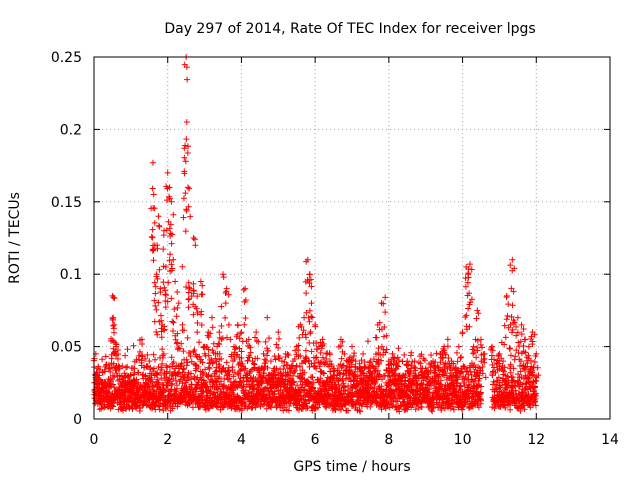 The height and width of the screenshot is (480, 640). I want to click on x-tick-label: 12, so click(536, 440).